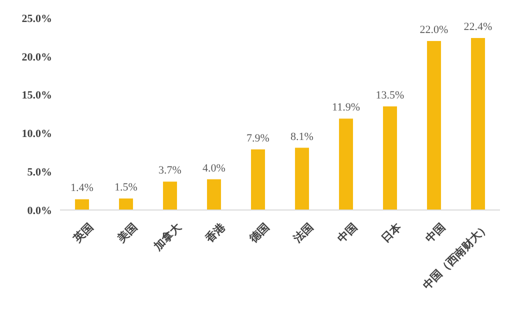 This screenshot has width=528, height=333. I want to click on y-tick-label: 20.0%, so click(37, 57).